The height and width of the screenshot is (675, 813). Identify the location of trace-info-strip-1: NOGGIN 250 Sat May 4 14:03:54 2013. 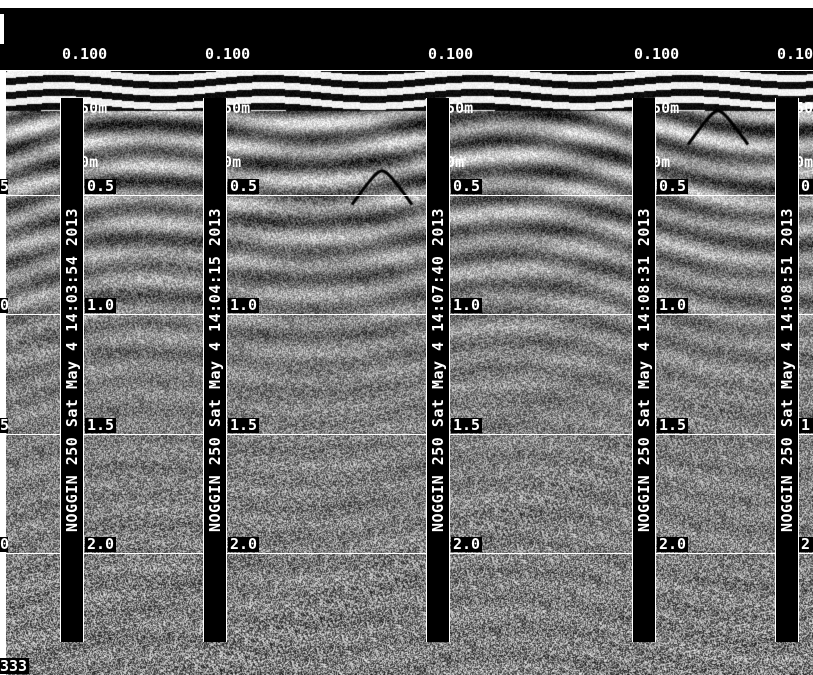
(72, 370).